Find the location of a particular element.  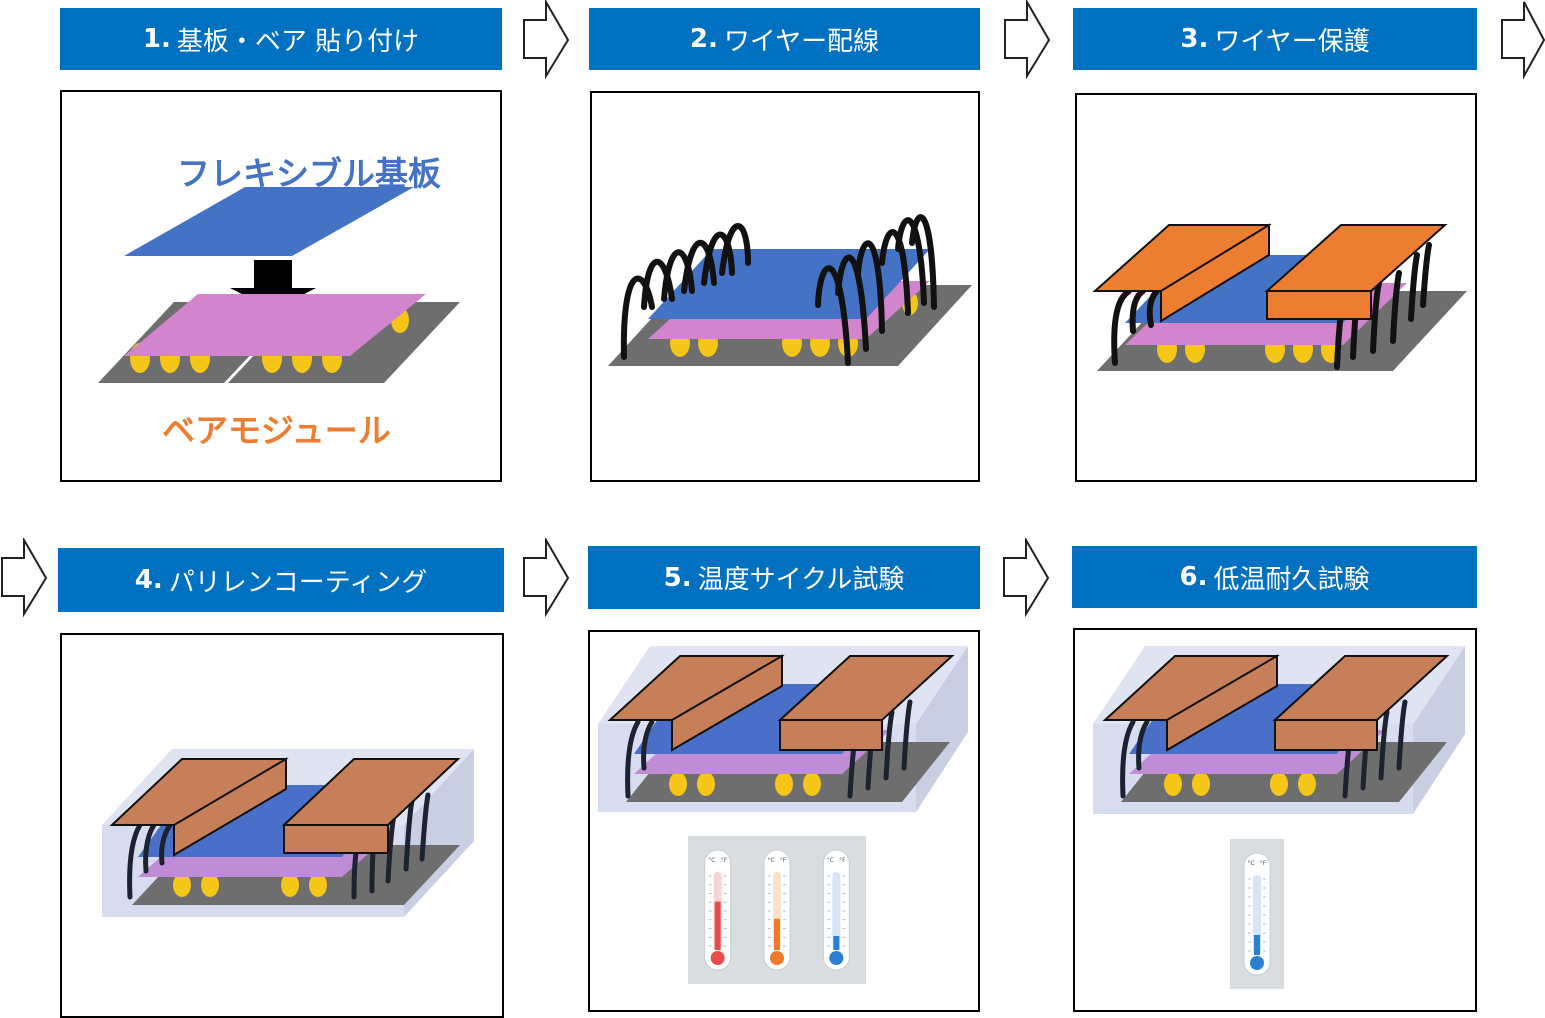

thermometer-card-step6: °C °F is located at coordinates (1257, 914).